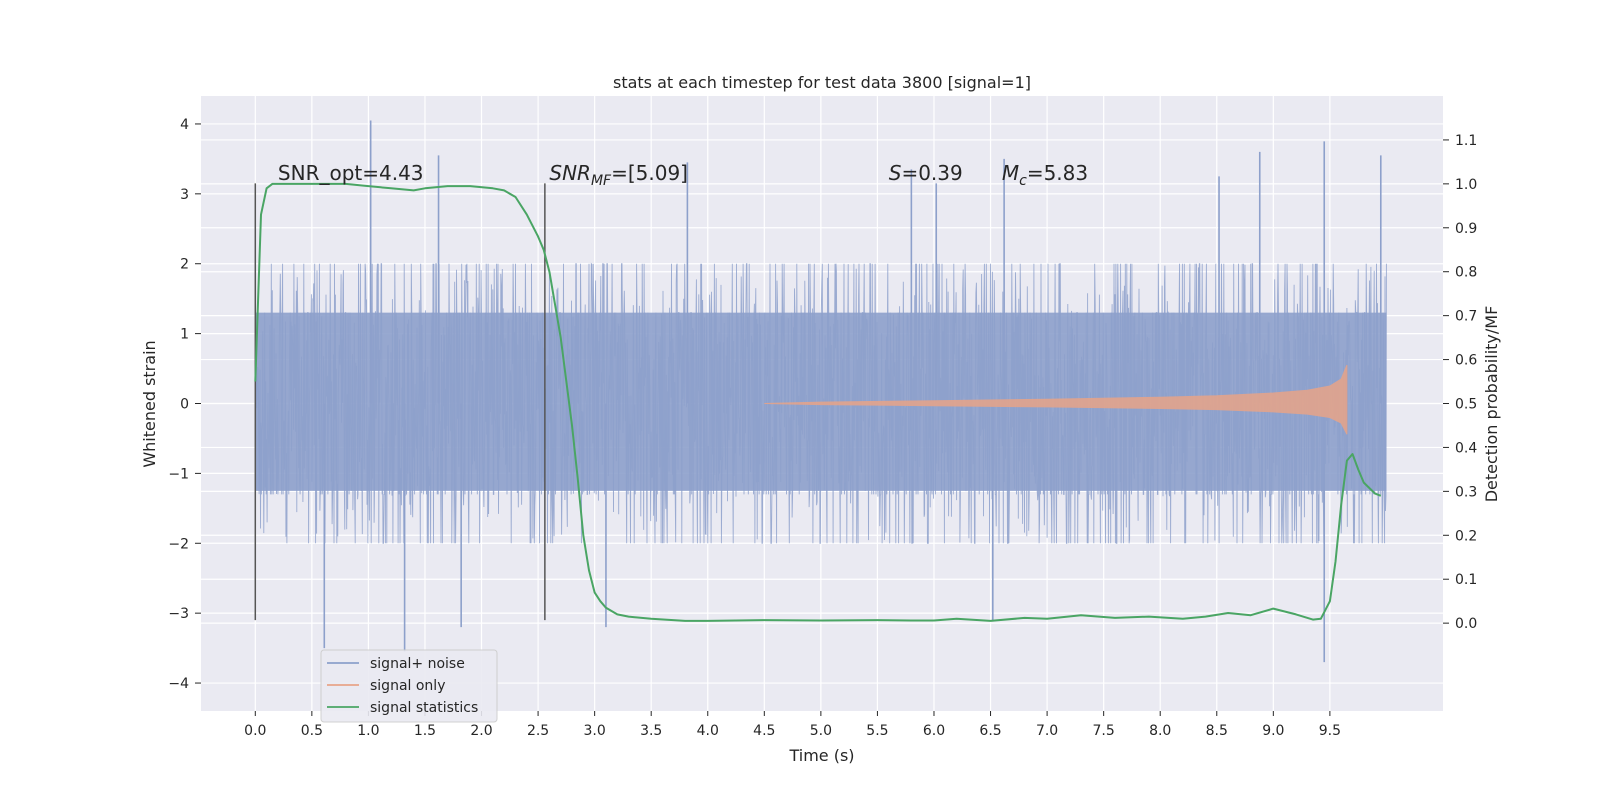 This screenshot has width=1600, height=800. What do you see at coordinates (1466, 273) in the screenshot?
I see `y-right-tick-label: 0.8` at bounding box center [1466, 273].